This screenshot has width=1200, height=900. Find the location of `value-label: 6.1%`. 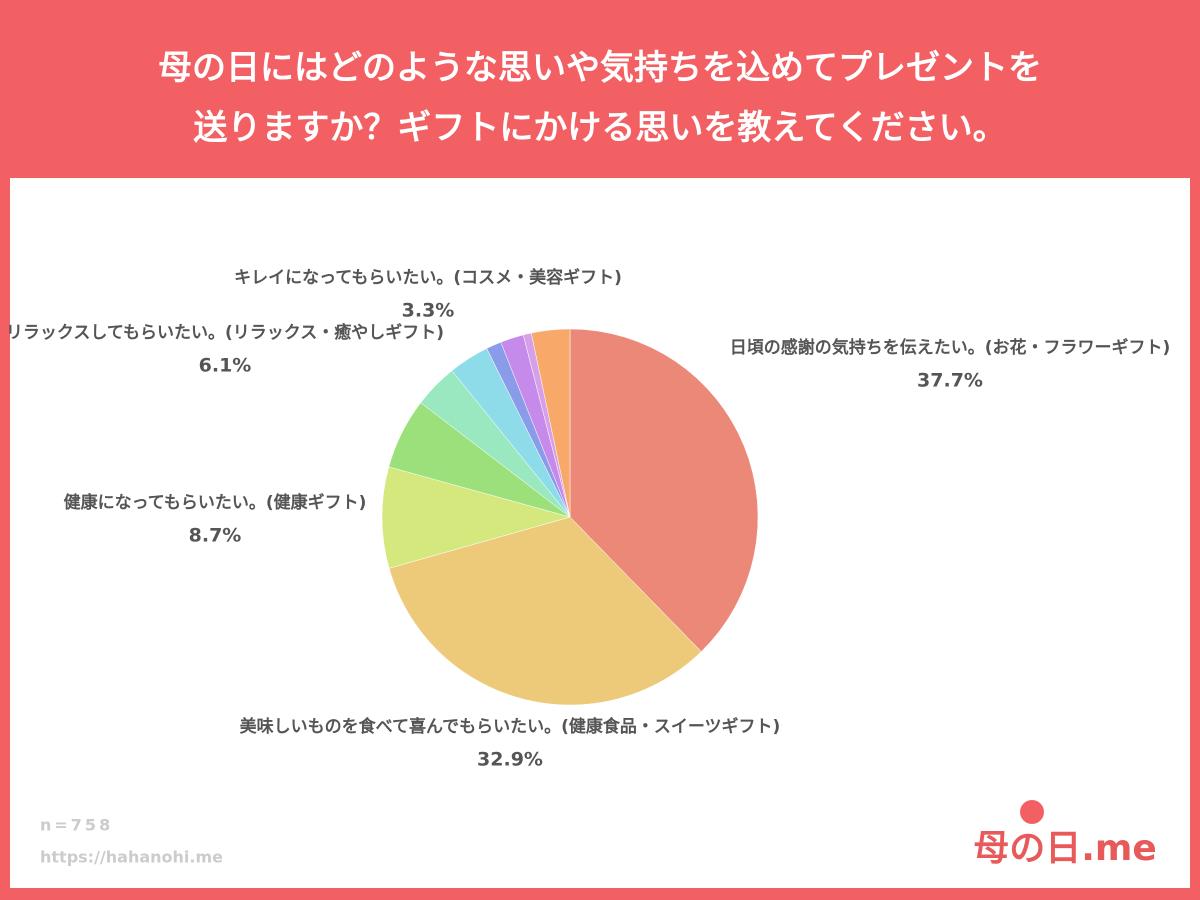

value-label: 6.1% is located at coordinates (225, 366).